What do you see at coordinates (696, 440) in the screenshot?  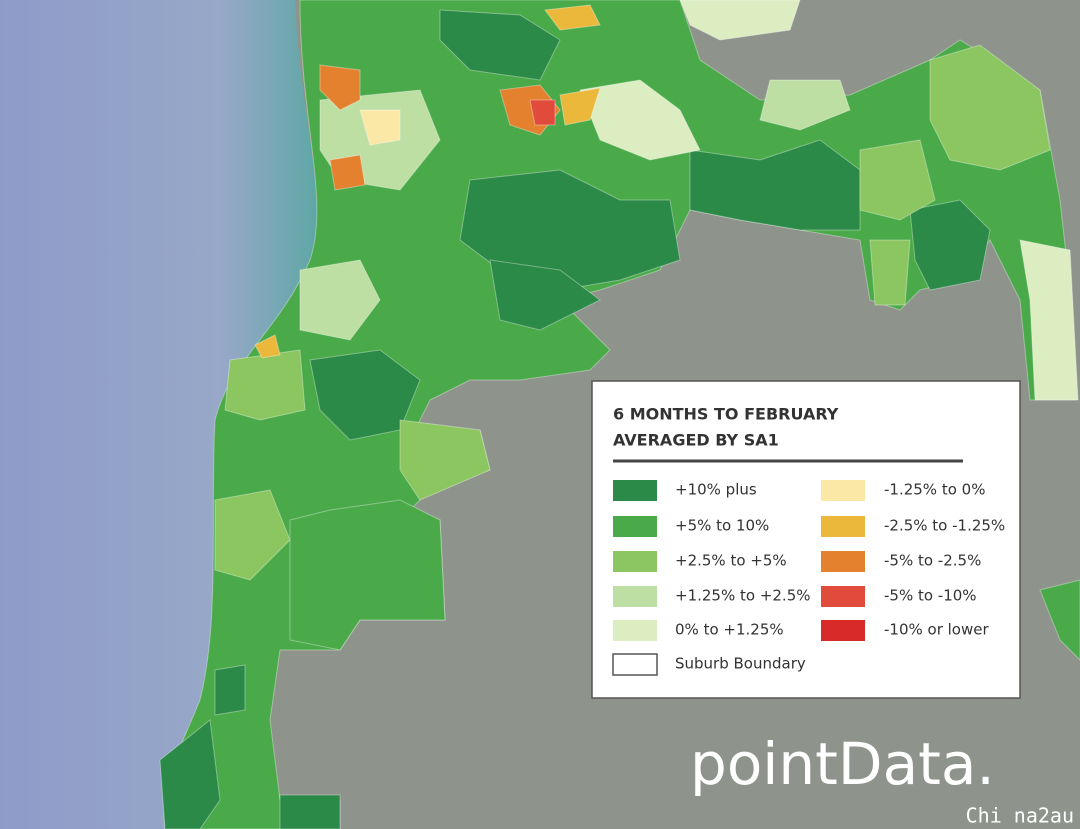 I see `legend-title: AVERAGED BY SA1` at bounding box center [696, 440].